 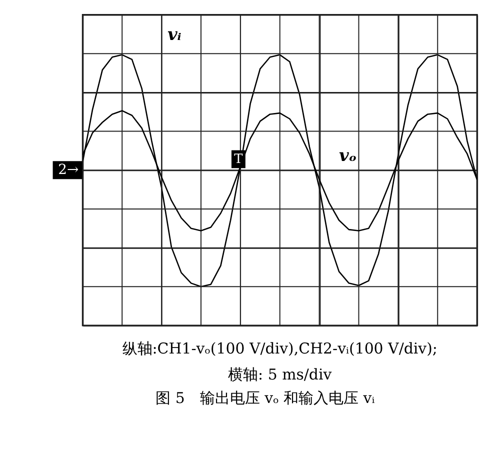 I want to click on text: 纵轴:CH1-vₒ(100 V/div),CH2-vᵢ(100 V/div);, so click(x=280, y=348).